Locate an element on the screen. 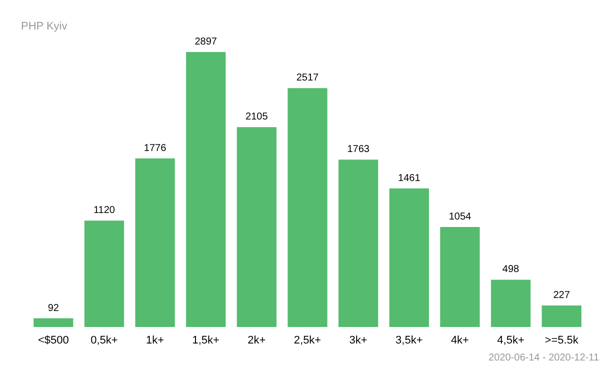  x-tick-label: 3k+ is located at coordinates (358, 340).